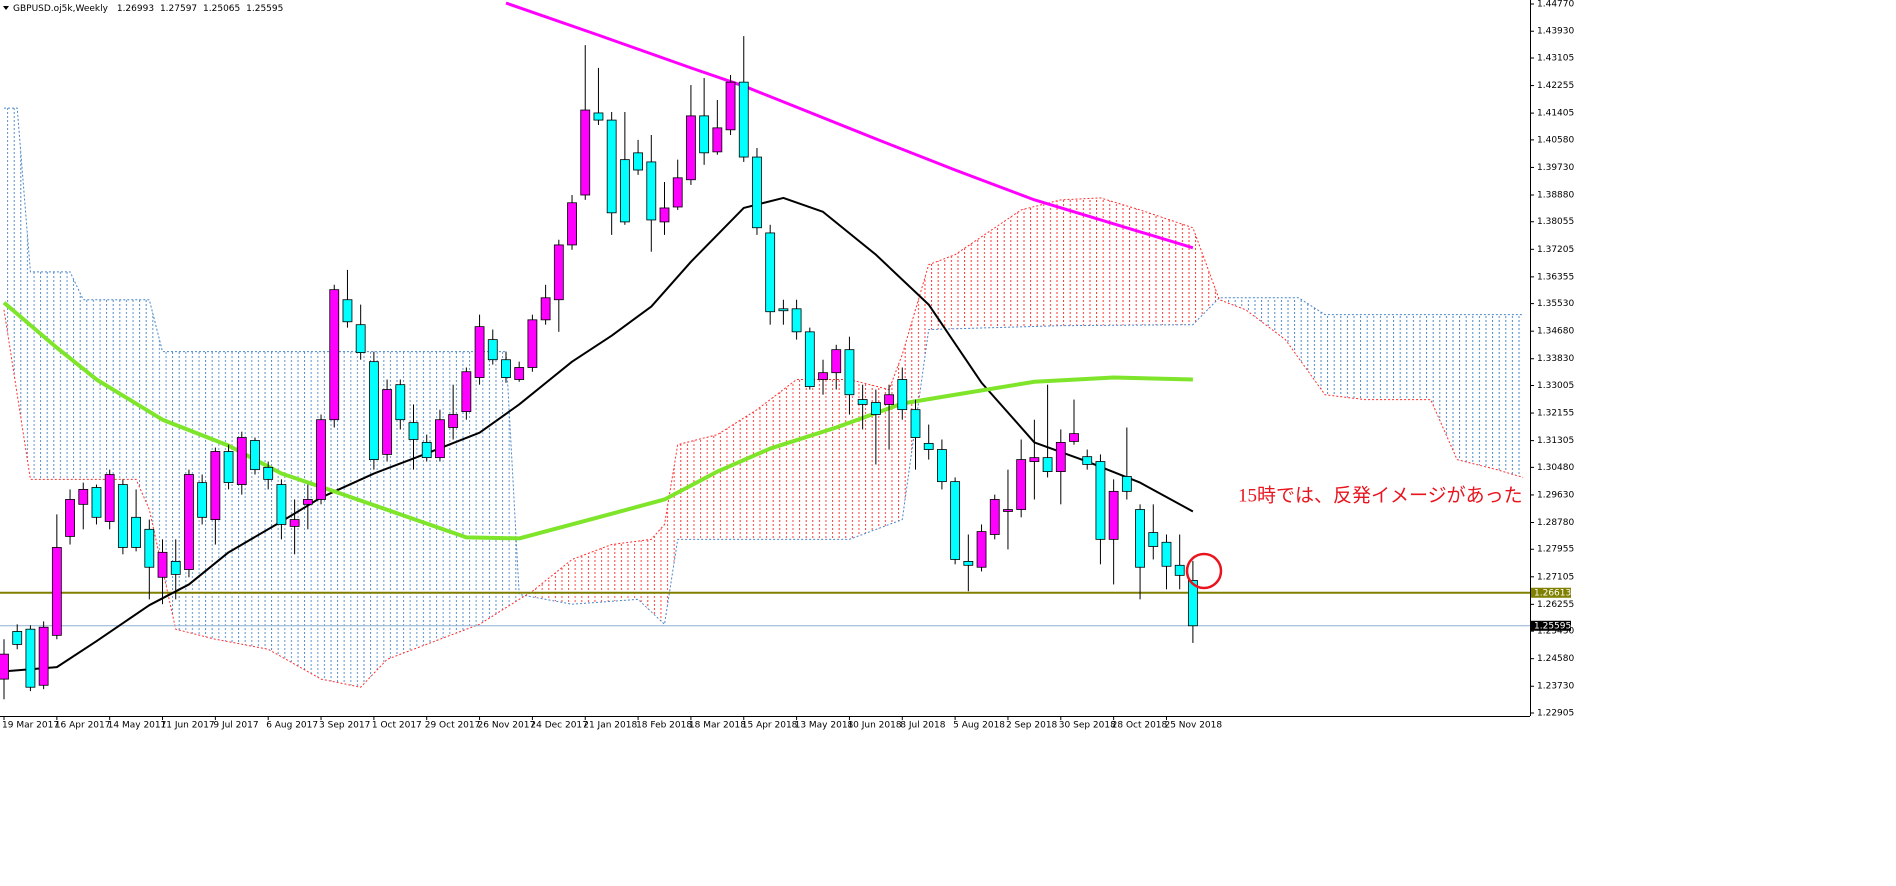 The image size is (1896, 886). What do you see at coordinates (83, 726) in the screenshot?
I see `x-tick-label: 16 Apr 2017` at bounding box center [83, 726].